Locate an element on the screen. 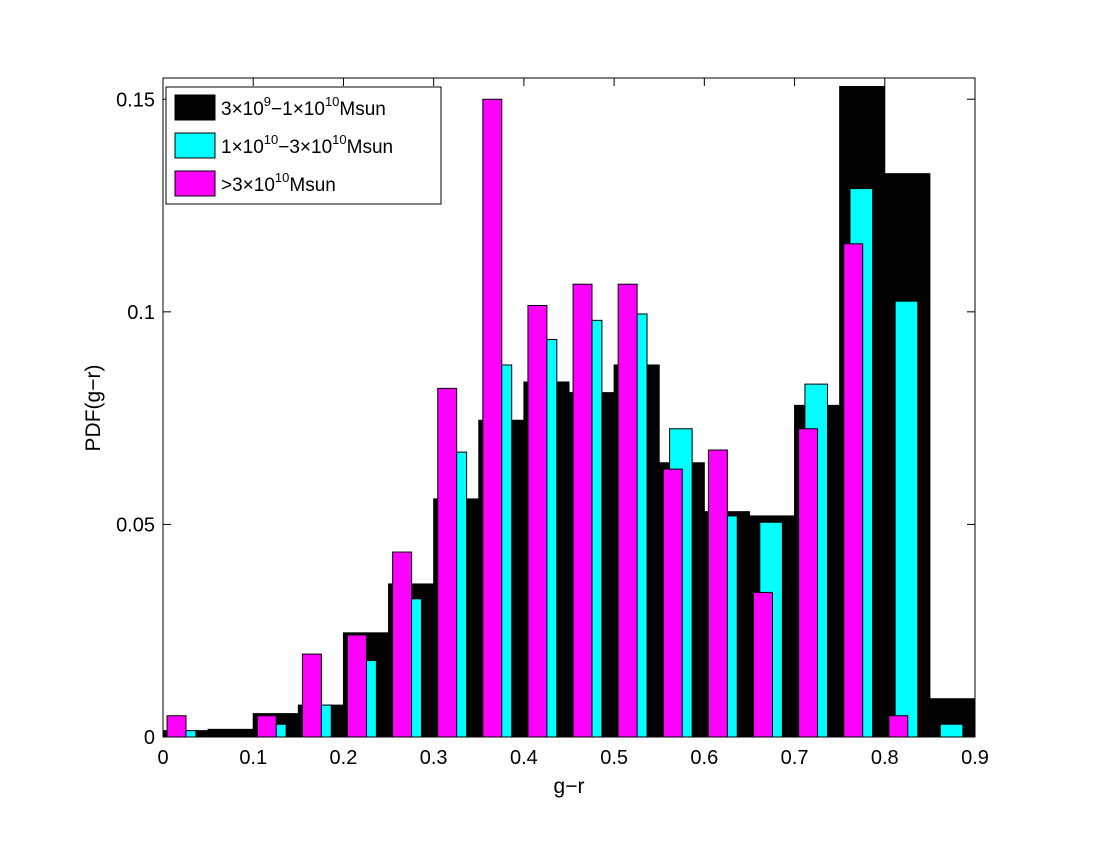  legend-label-high-mass: >3×1010Msun is located at coordinates (278, 183).